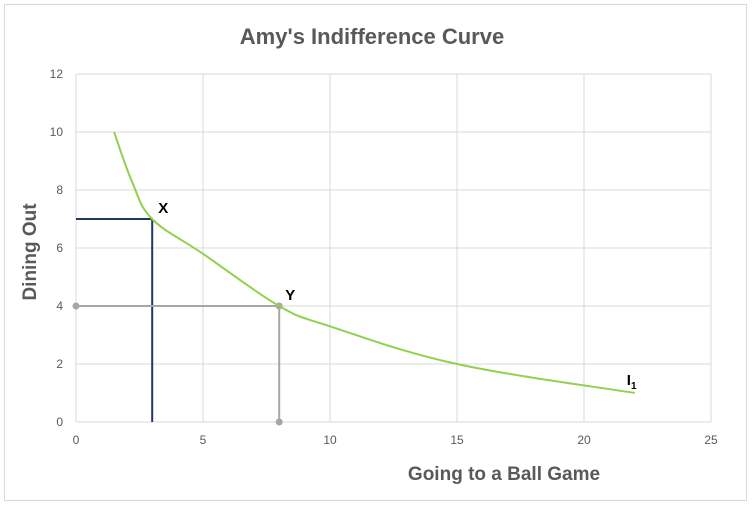 Image resolution: width=752 pixels, height=507 pixels. What do you see at coordinates (59, 248) in the screenshot?
I see `y-tick-label: 6` at bounding box center [59, 248].